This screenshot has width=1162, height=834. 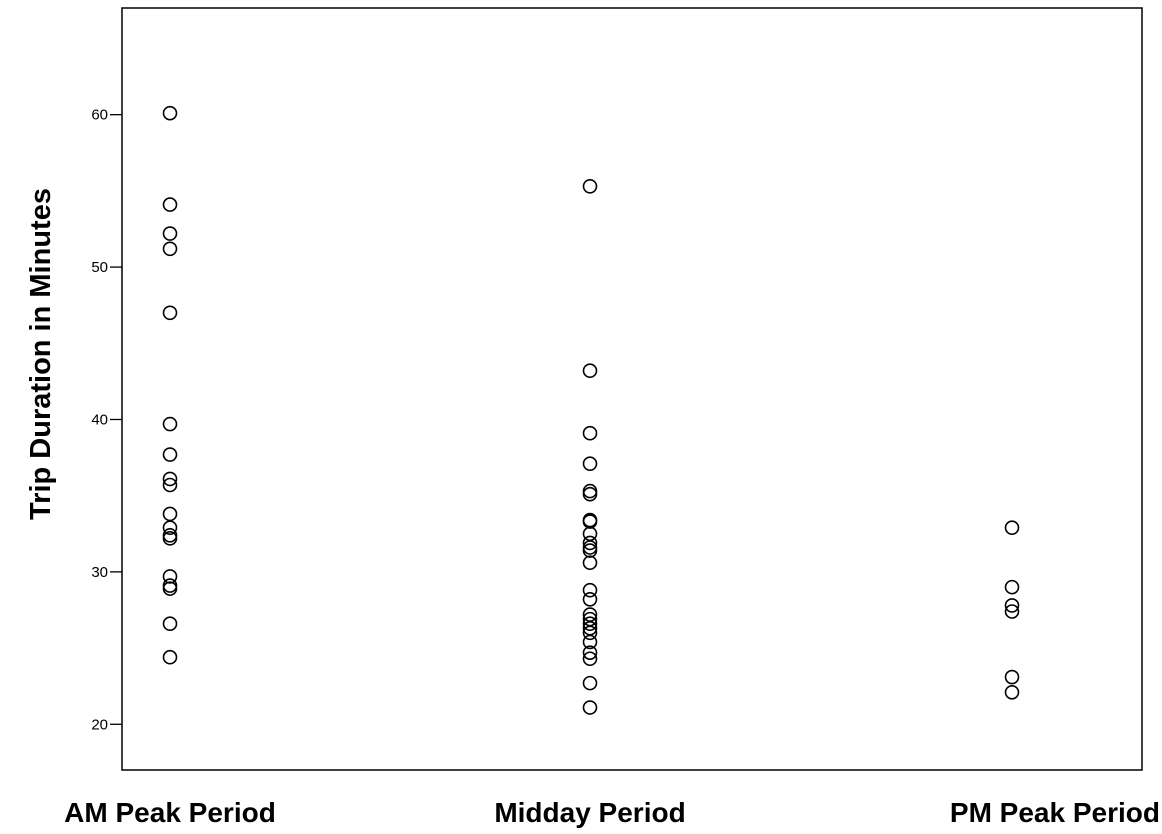 I want to click on y-tick-label: 30, so click(x=99, y=572).